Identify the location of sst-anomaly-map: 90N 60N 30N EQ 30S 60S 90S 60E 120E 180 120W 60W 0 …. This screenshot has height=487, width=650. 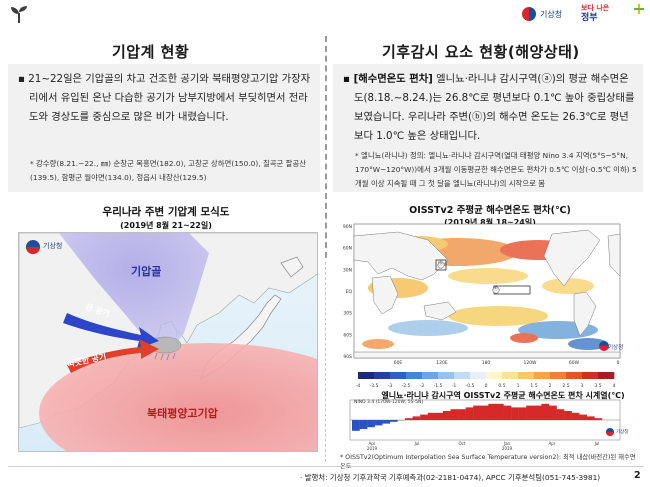
(482, 291).